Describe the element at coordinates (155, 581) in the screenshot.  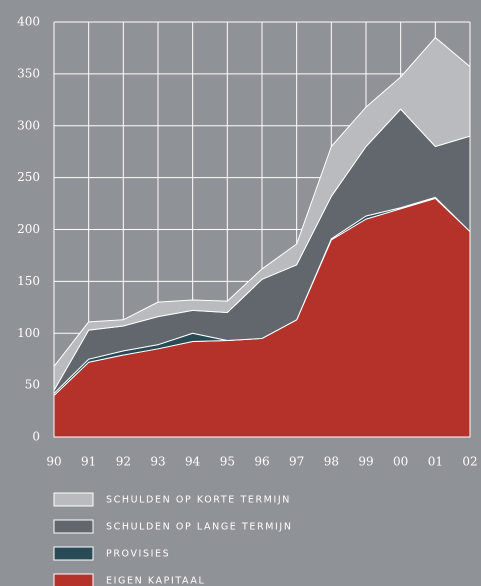
I see `legend-label: EIGEN KAPITAAL` at that location.